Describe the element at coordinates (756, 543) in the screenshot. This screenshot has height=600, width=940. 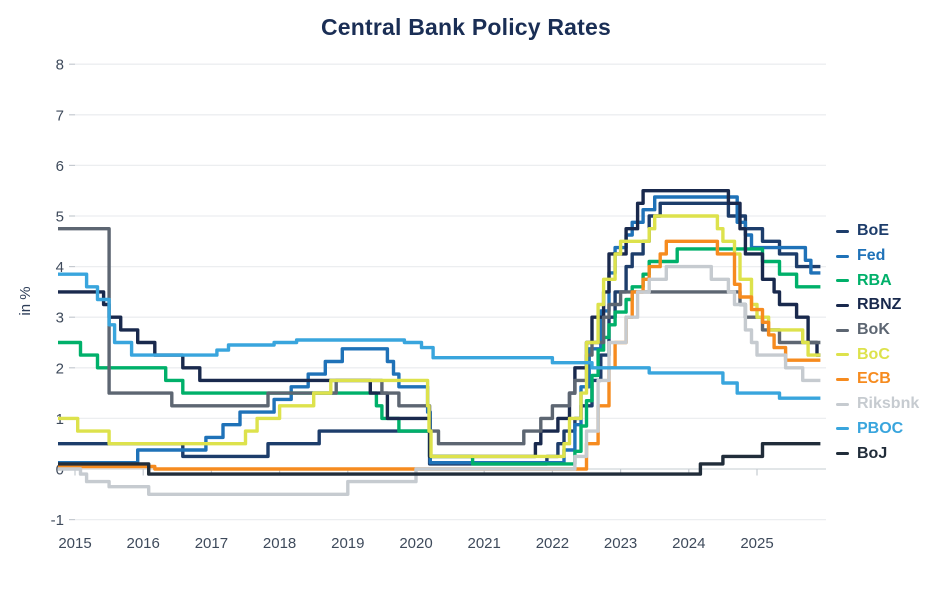
I see `x-tick-label: 2025` at that location.